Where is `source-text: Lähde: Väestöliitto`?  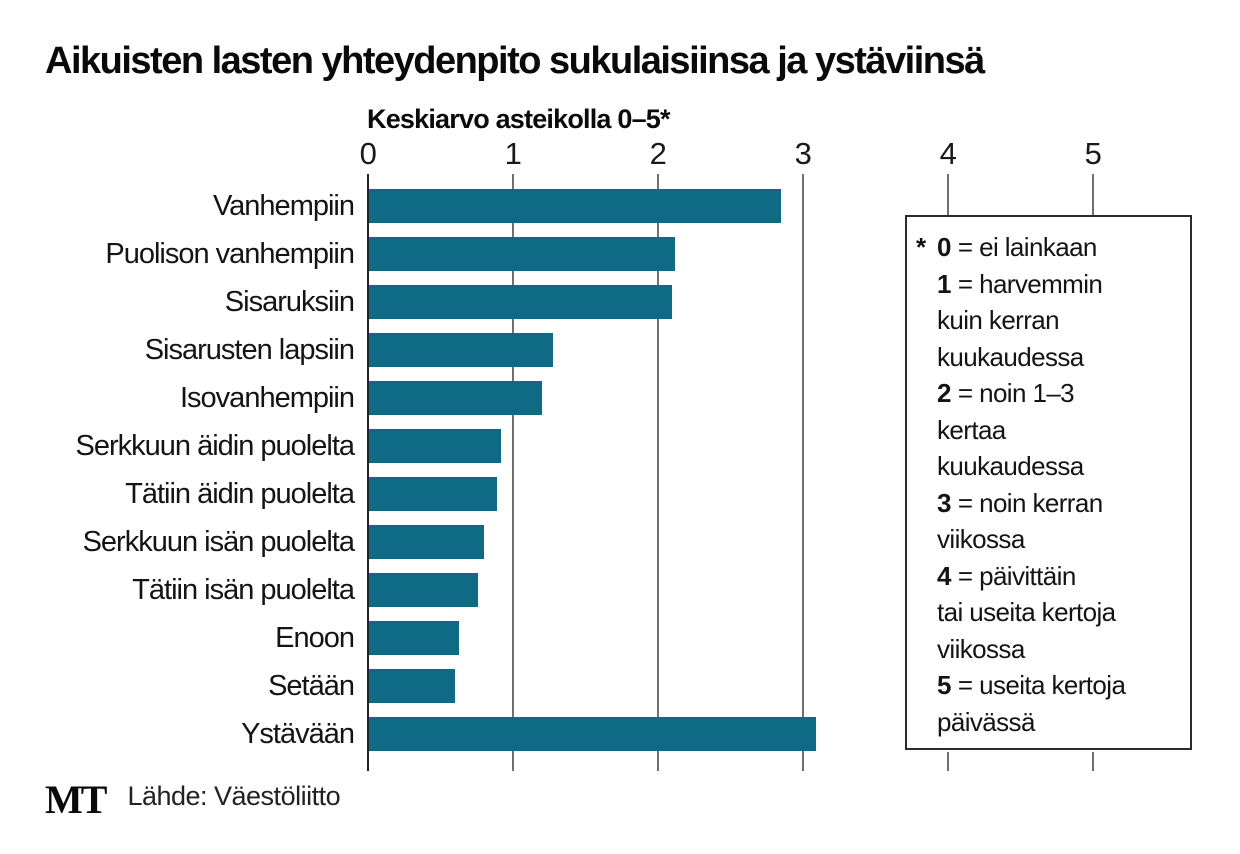
source-text: Lähde: Väestöliitto is located at coordinates (234, 796).